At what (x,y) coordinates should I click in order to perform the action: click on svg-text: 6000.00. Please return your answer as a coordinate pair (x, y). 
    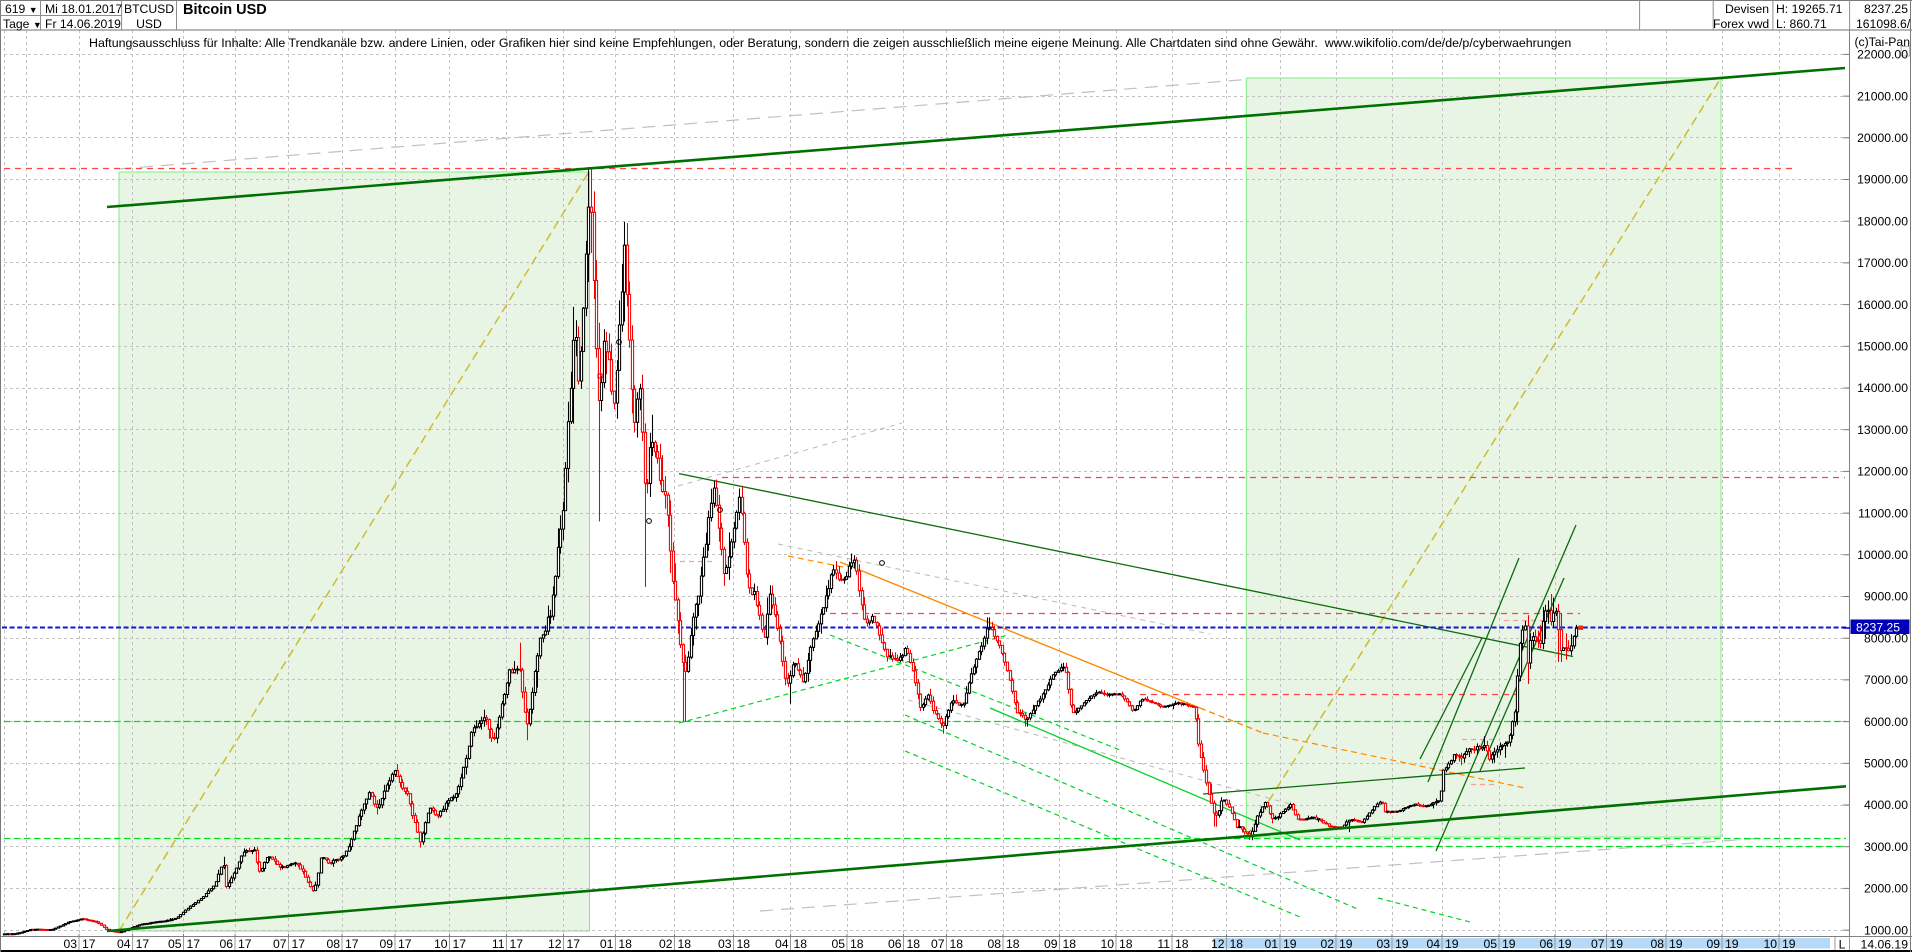
    Looking at the image, I should click on (1886, 722).